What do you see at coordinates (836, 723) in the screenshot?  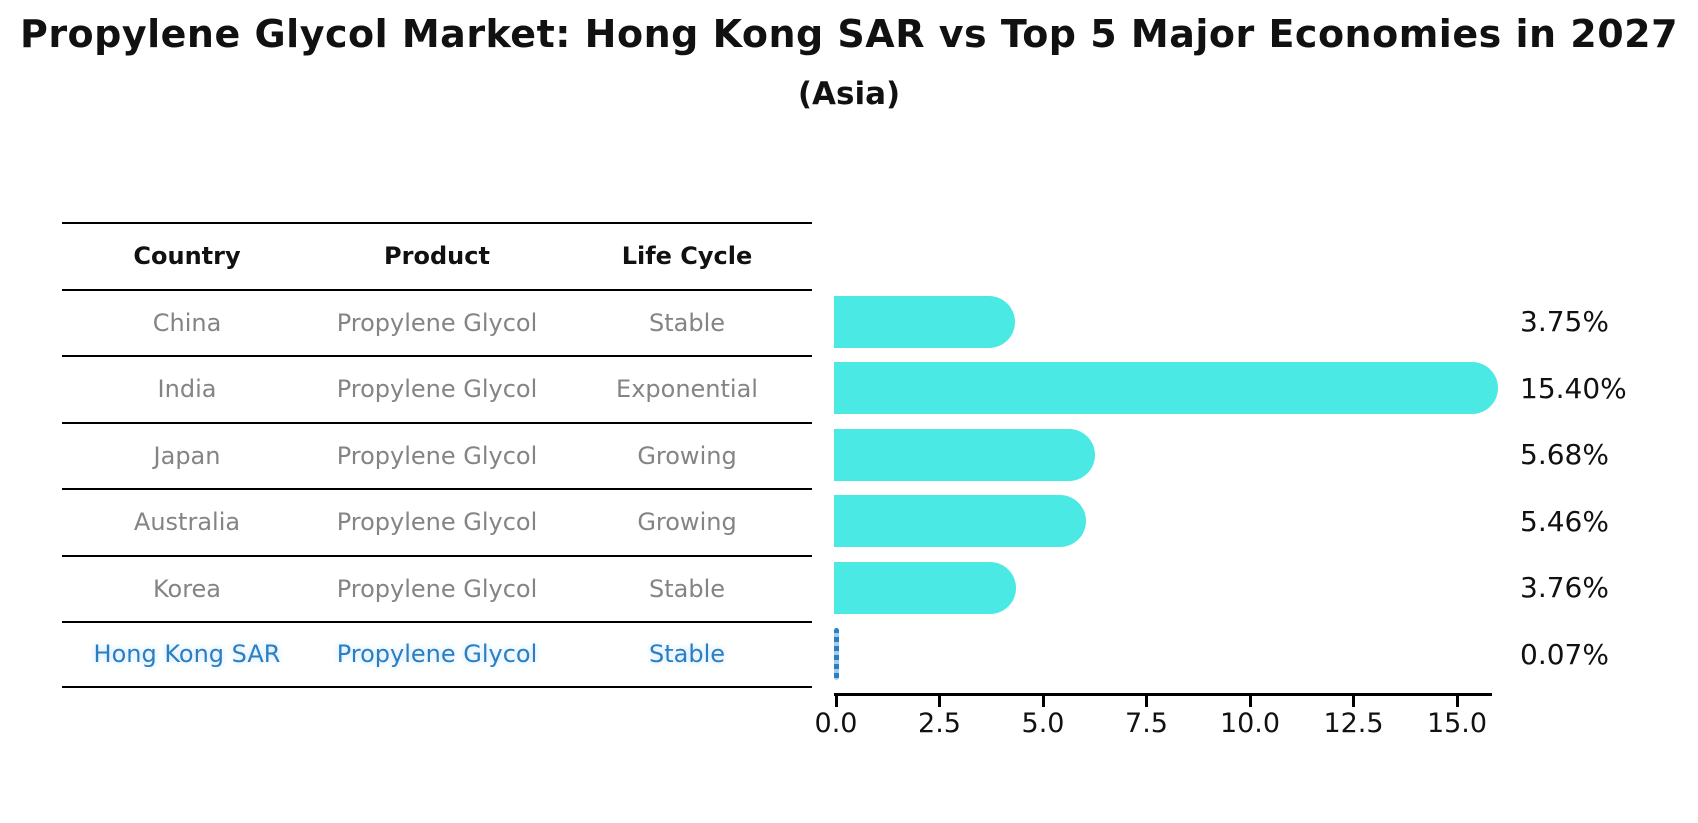 I see `x-tick-label: 0.0` at bounding box center [836, 723].